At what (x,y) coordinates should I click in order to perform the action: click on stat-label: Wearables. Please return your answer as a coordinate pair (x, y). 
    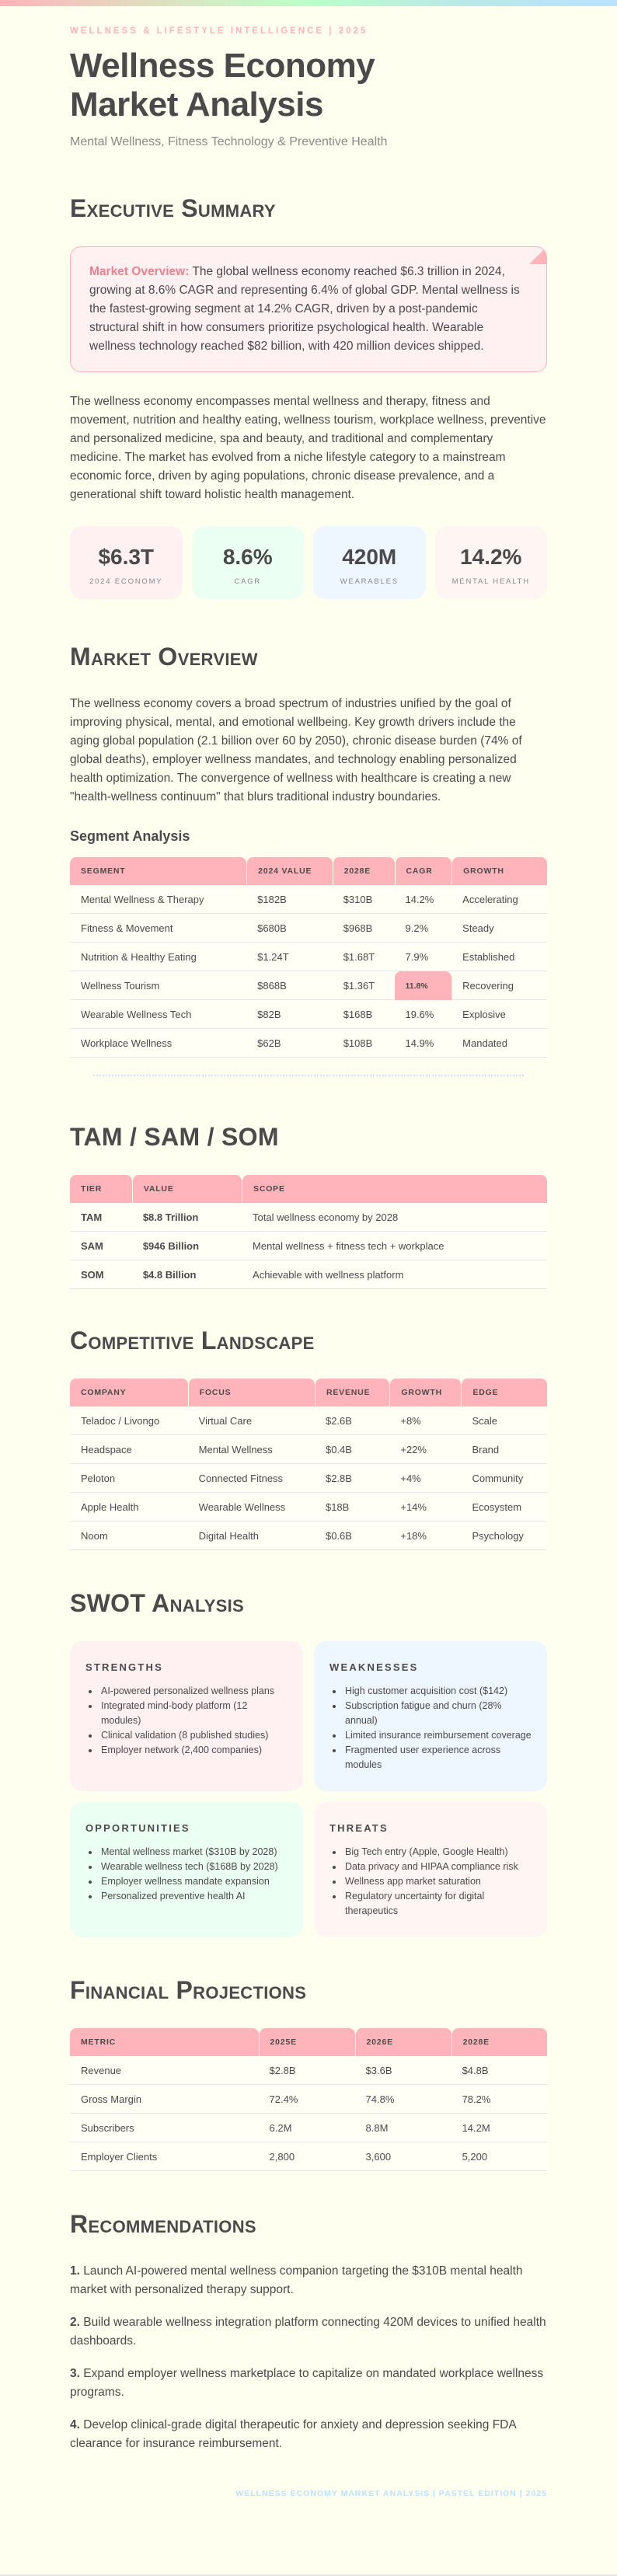
    Looking at the image, I should click on (369, 581).